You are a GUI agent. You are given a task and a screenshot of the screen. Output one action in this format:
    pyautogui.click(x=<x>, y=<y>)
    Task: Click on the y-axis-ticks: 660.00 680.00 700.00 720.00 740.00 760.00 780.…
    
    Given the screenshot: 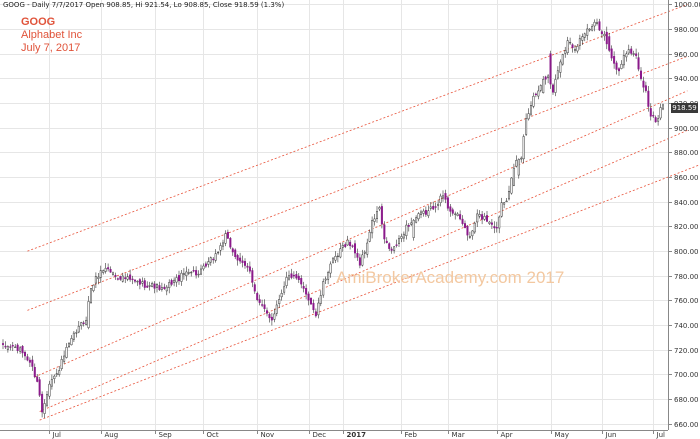 What is the action you would take?
    pyautogui.click(x=684, y=215)
    